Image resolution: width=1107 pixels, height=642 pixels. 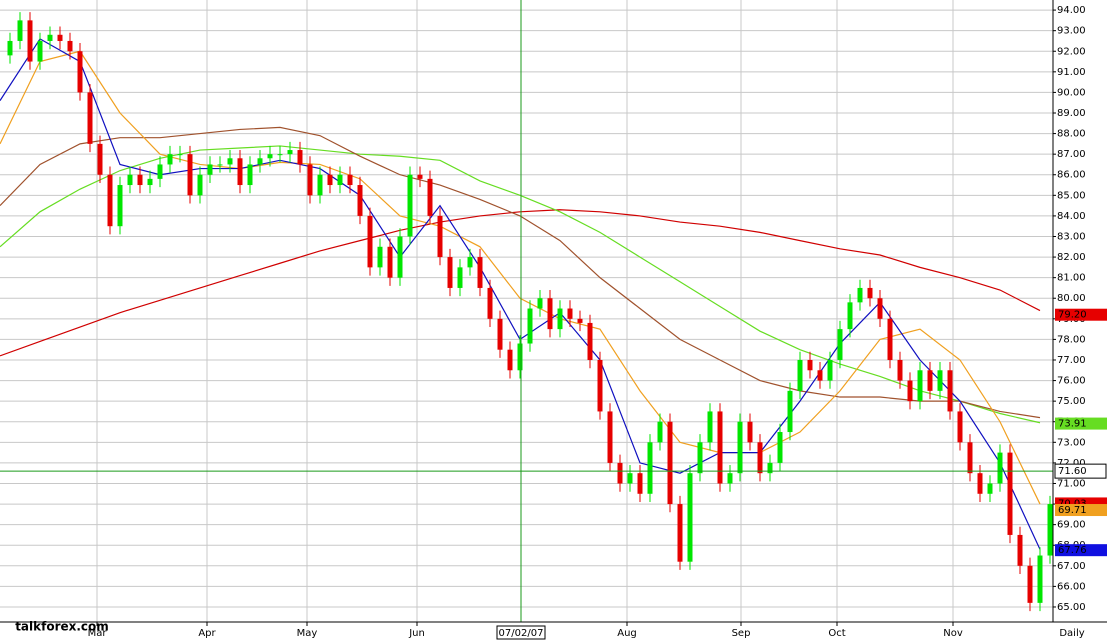 I want to click on y-tick-label: 92.00, so click(x=1071, y=51).